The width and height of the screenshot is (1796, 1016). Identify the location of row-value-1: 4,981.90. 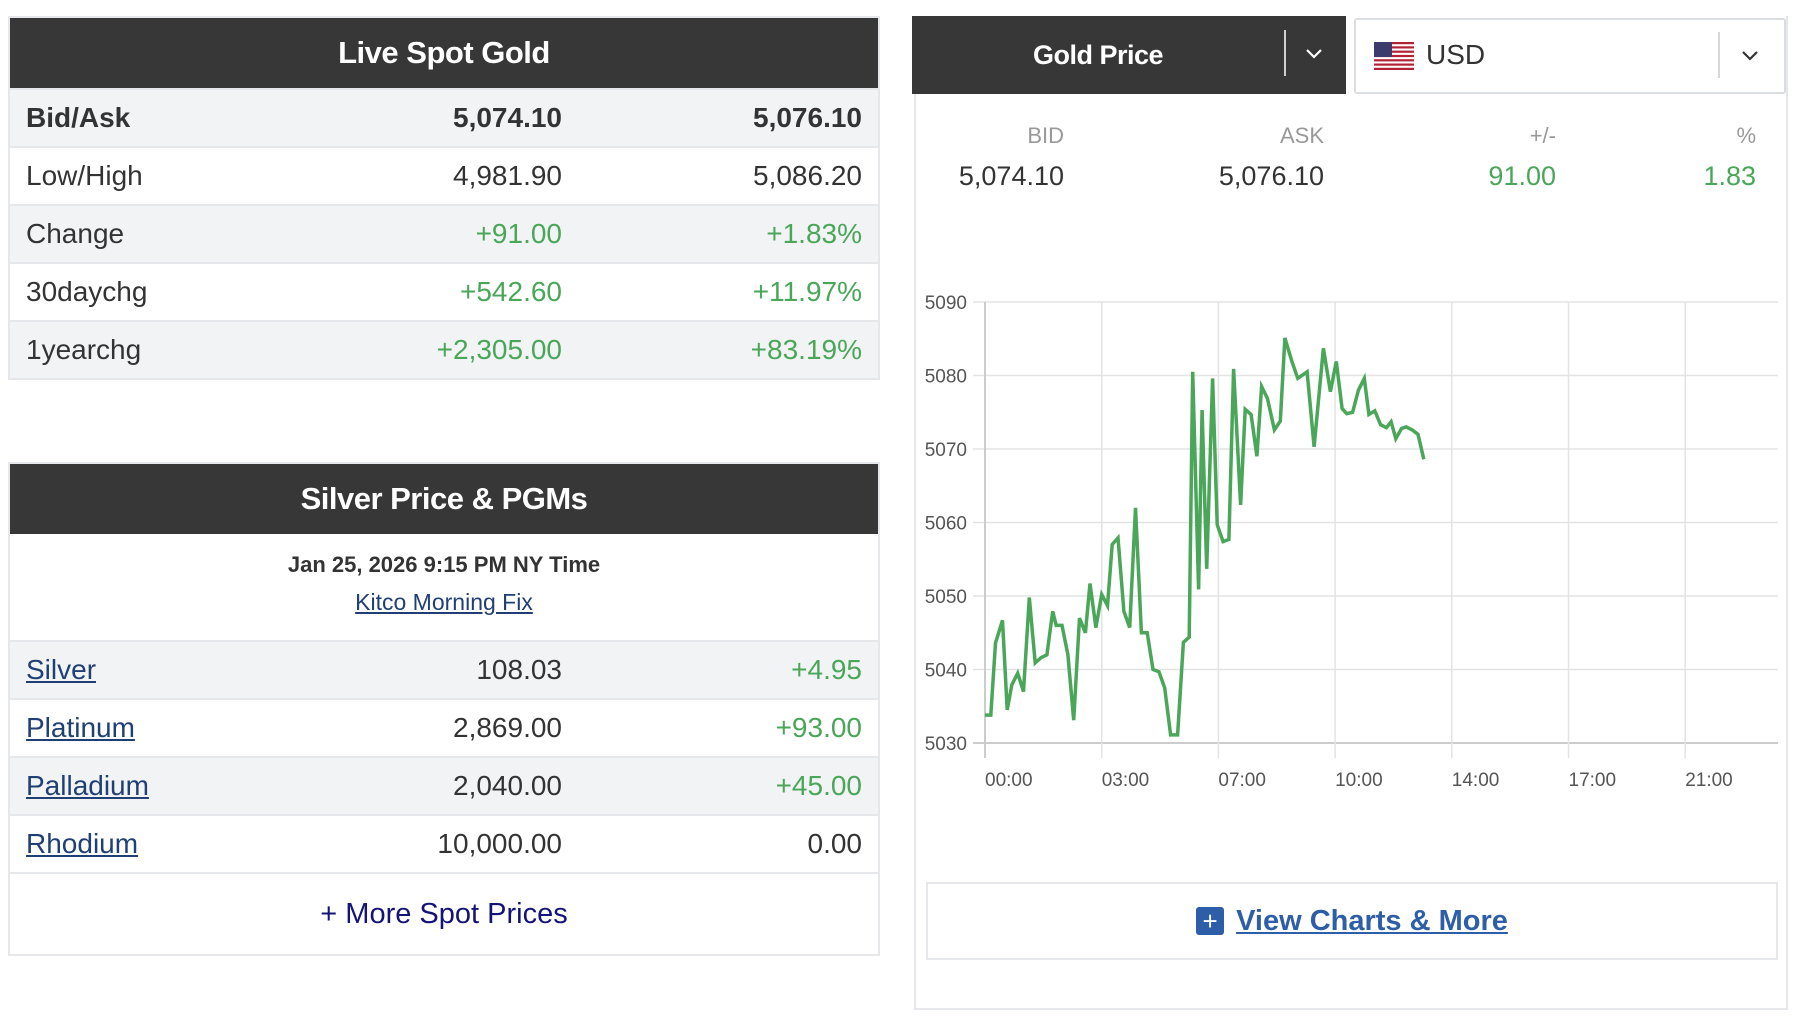
(507, 175).